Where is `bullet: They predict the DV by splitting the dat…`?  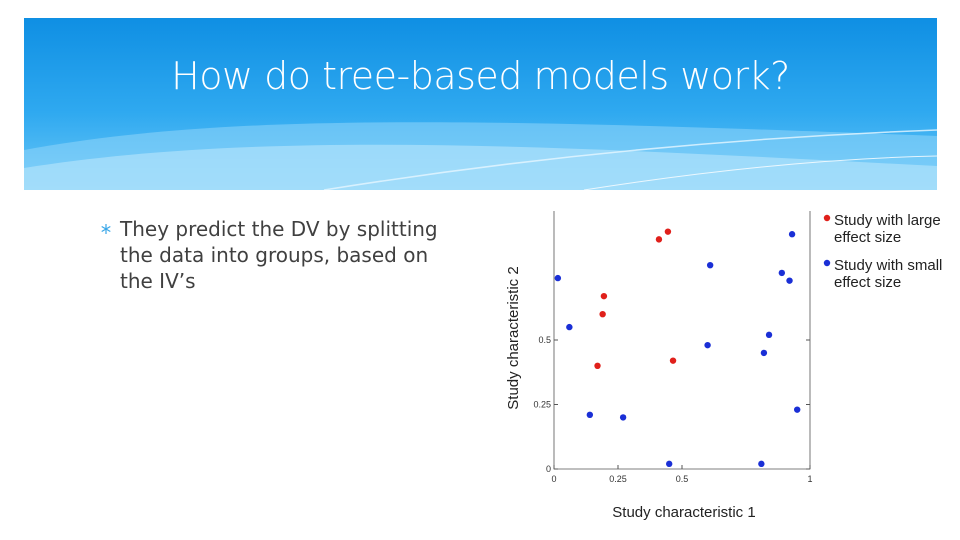 bullet: They predict the DV by splitting the dat… is located at coordinates (275, 255).